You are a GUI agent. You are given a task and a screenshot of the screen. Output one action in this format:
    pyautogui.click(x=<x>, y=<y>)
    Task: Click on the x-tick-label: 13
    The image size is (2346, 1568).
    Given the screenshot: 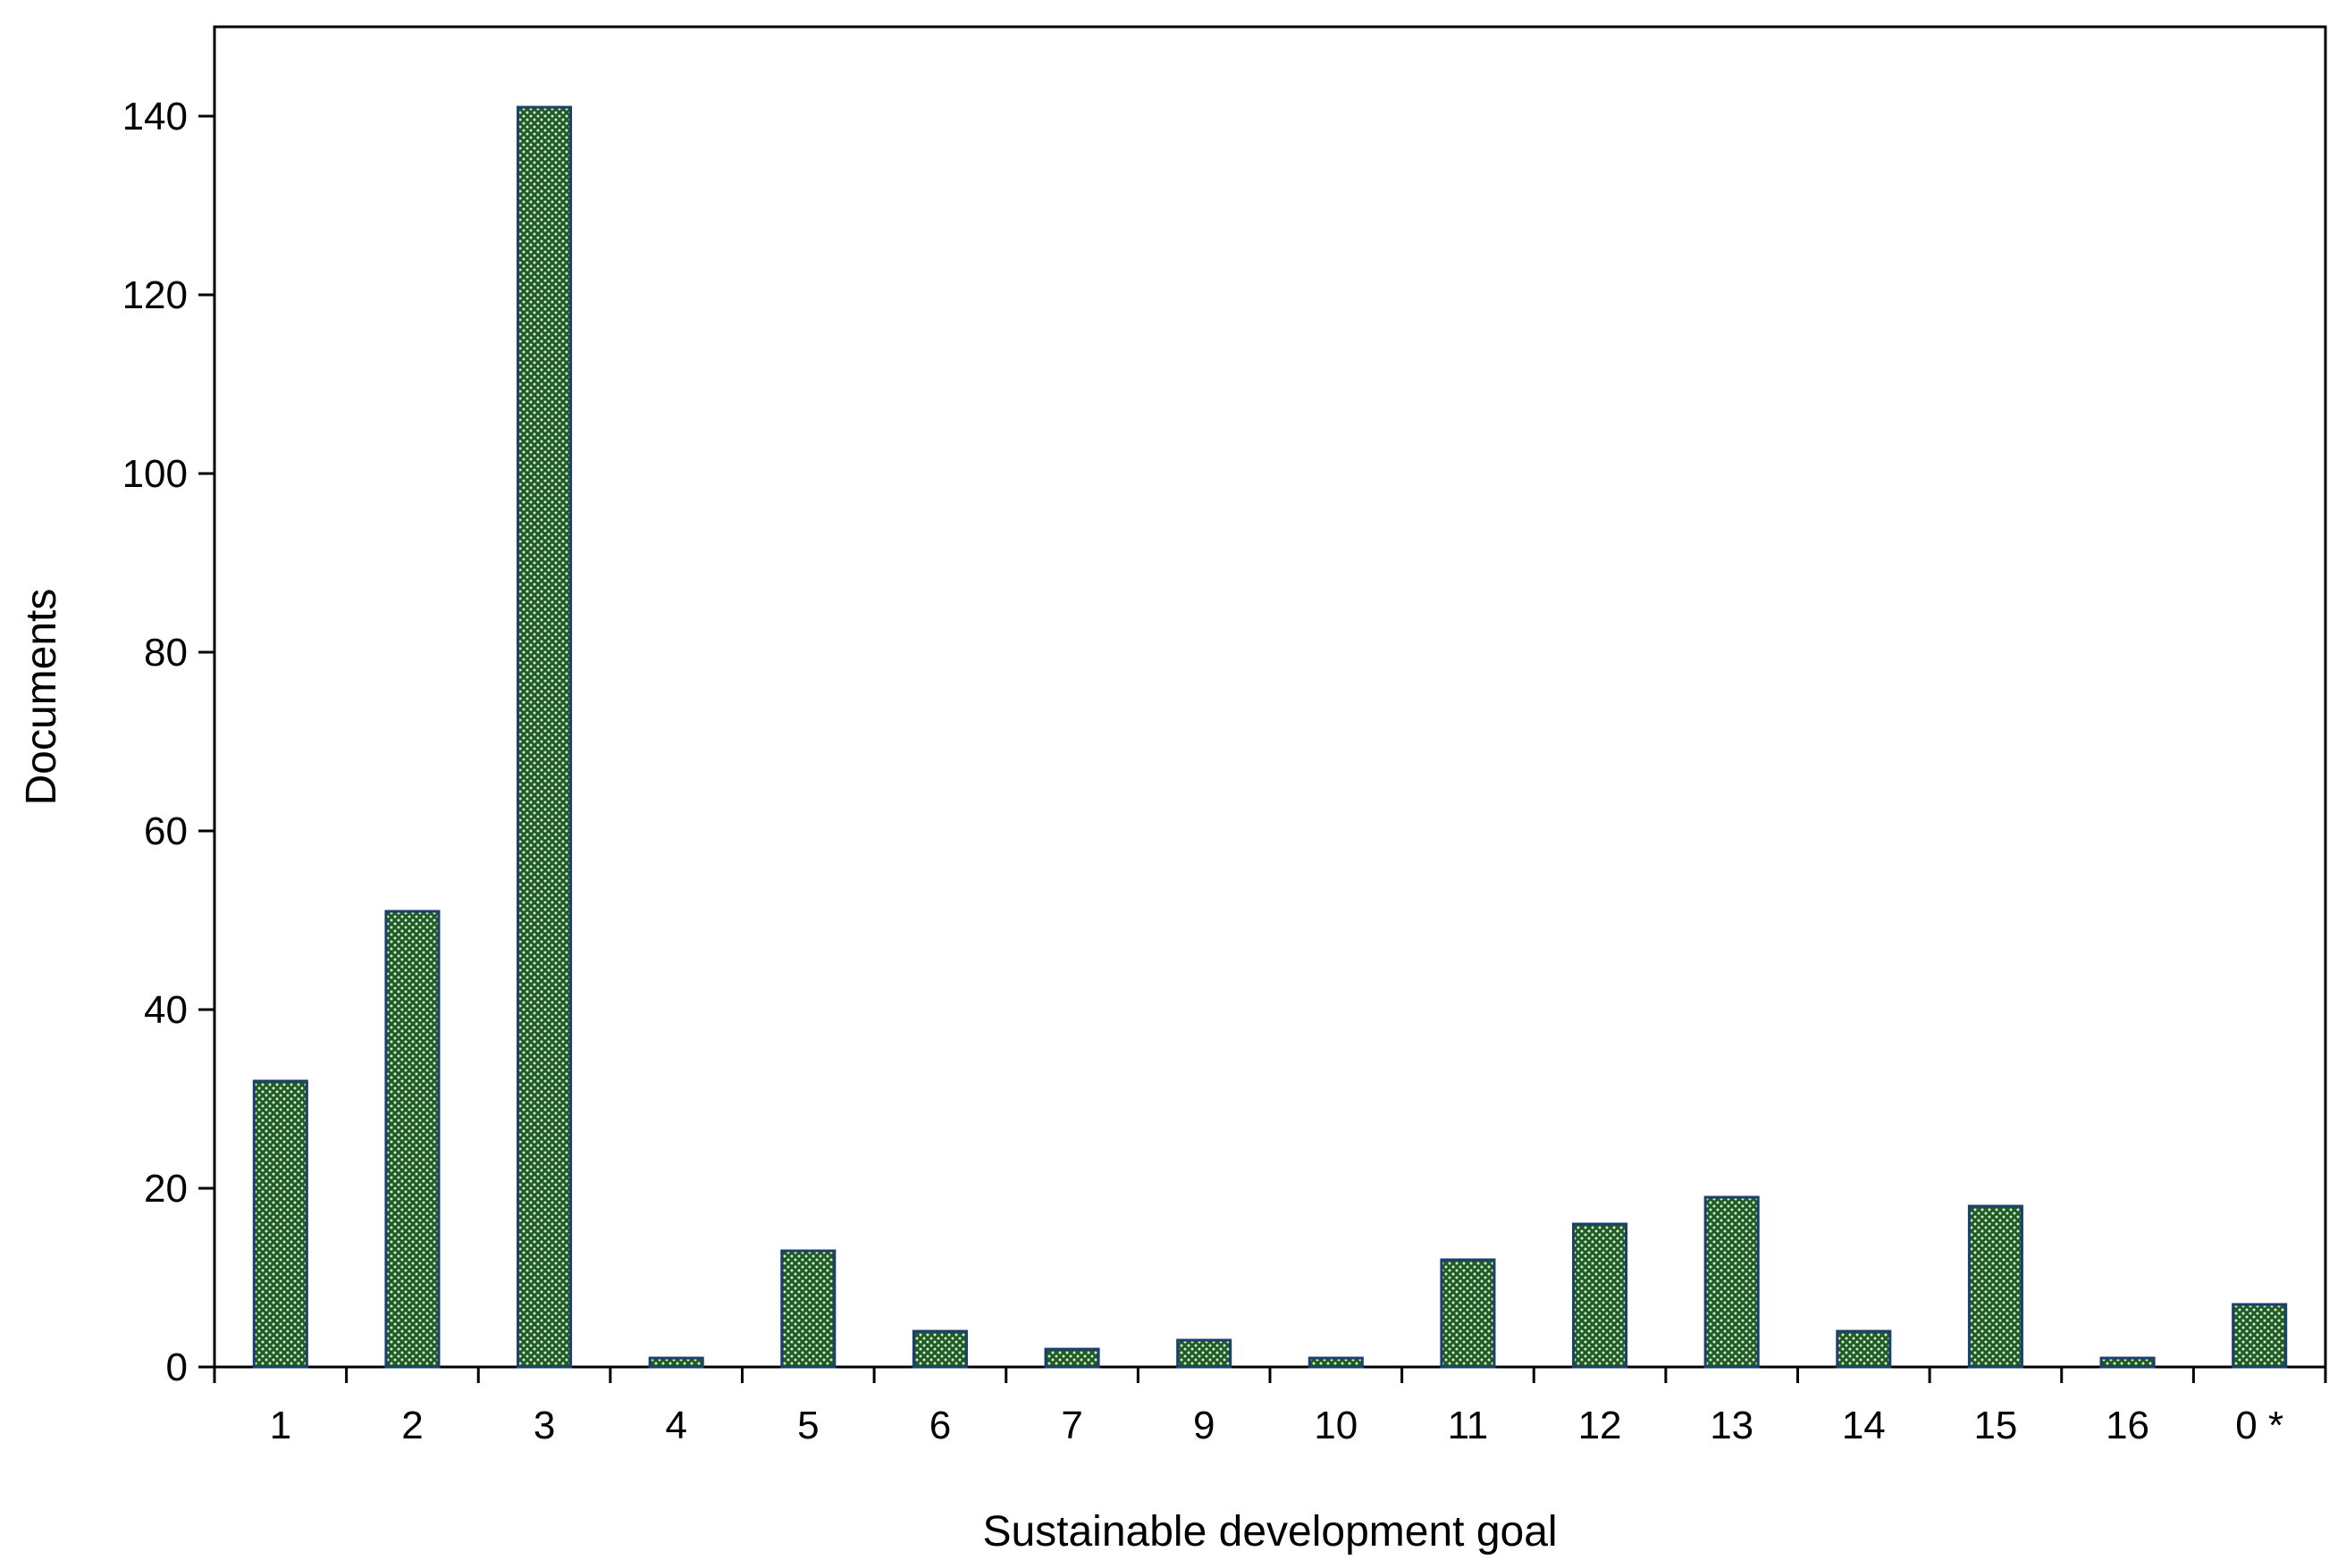 What is the action you would take?
    pyautogui.click(x=1731, y=1425)
    